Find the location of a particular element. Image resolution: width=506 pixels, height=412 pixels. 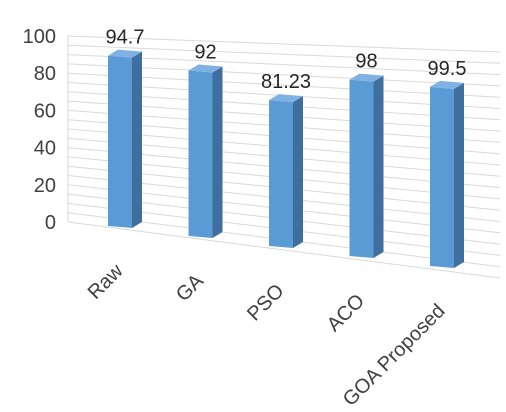

data-label: 81.23 is located at coordinates (286, 82).